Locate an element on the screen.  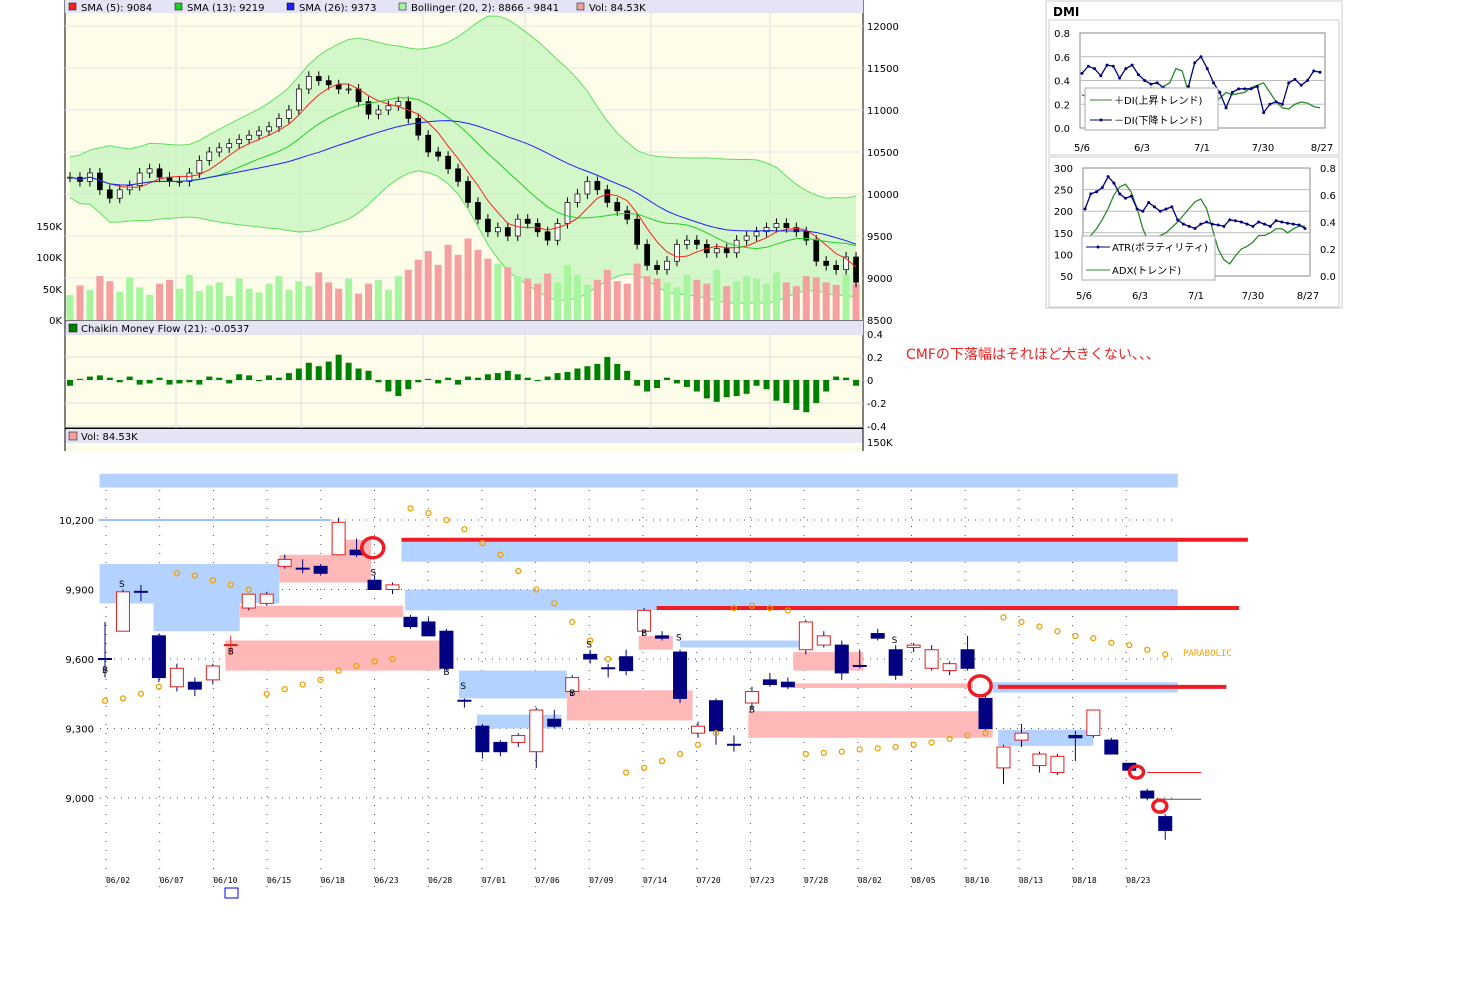
x-axis-date-label: 06/28 is located at coordinates (440, 880).